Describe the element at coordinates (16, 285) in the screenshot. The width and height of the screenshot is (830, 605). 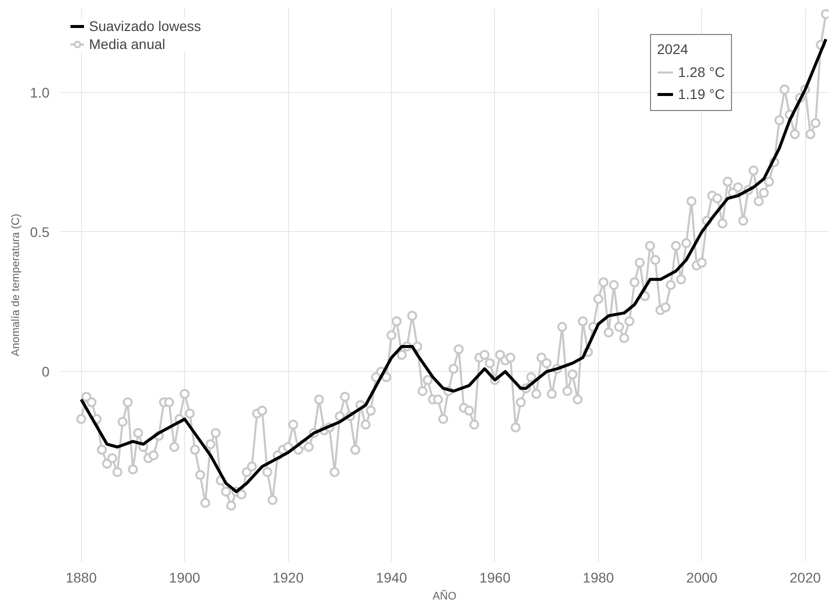
I see `y-axis-title: Anomalía de temperatura (C)` at that location.